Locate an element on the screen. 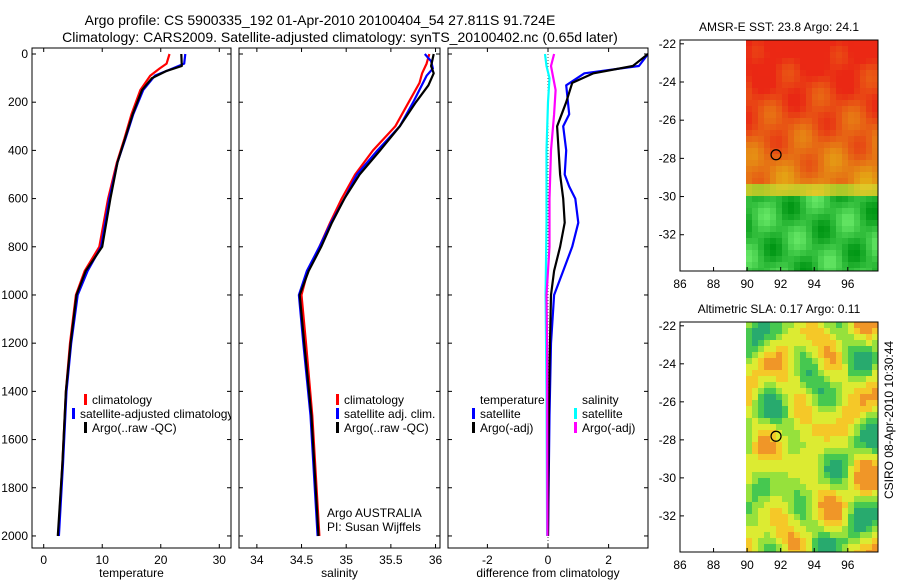  sal-legend-satellite: satellite adj. clim. is located at coordinates (389, 414).